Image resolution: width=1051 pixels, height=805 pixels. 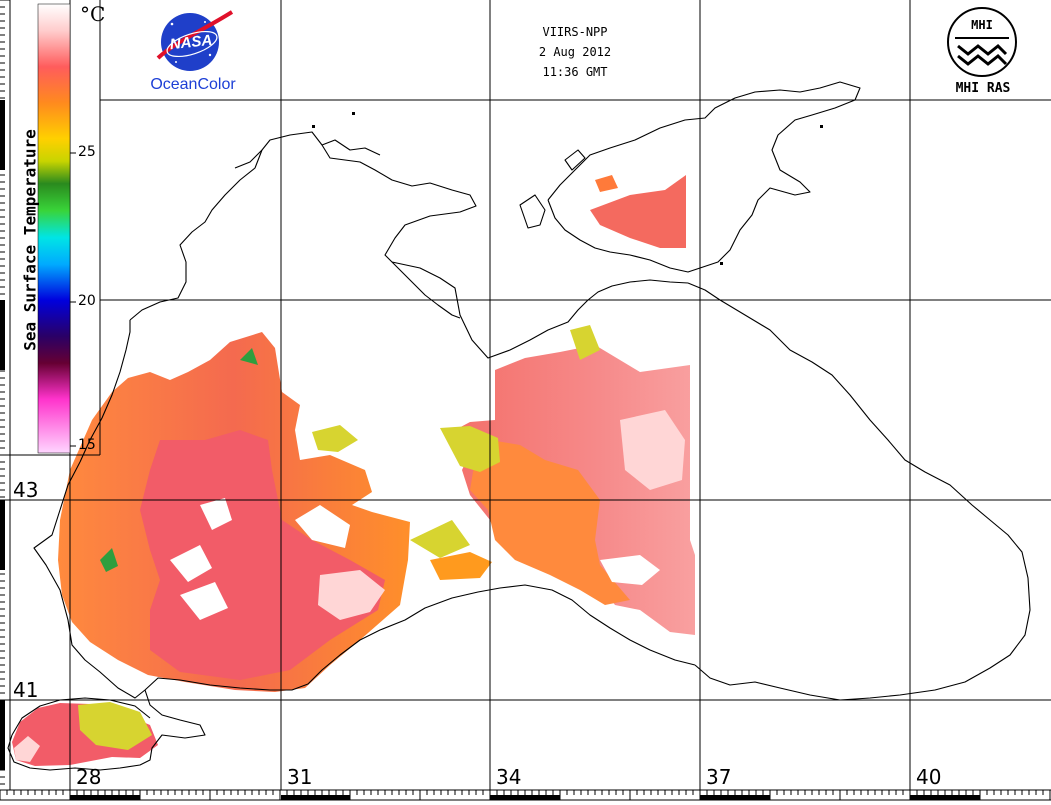 What do you see at coordinates (93, 14) in the screenshot?
I see `colorbar-unit: °C` at bounding box center [93, 14].